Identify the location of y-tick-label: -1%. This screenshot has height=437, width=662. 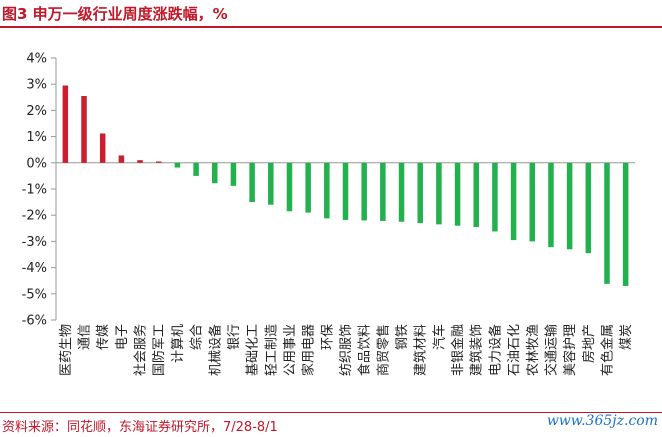
(34, 190).